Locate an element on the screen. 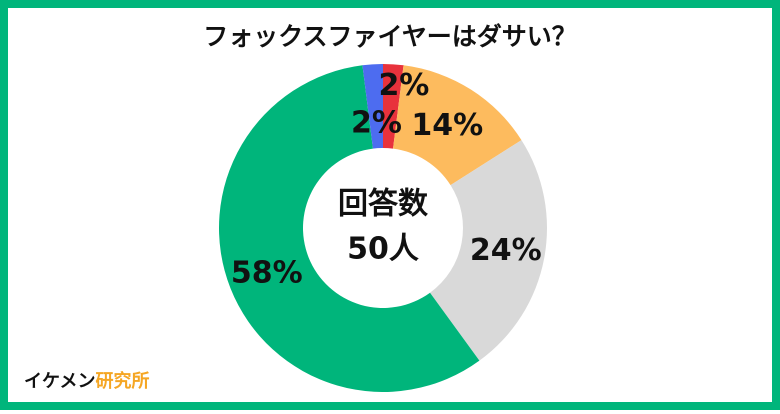 This screenshot has height=414, width=780. center-label: 回答数 is located at coordinates (383, 204).